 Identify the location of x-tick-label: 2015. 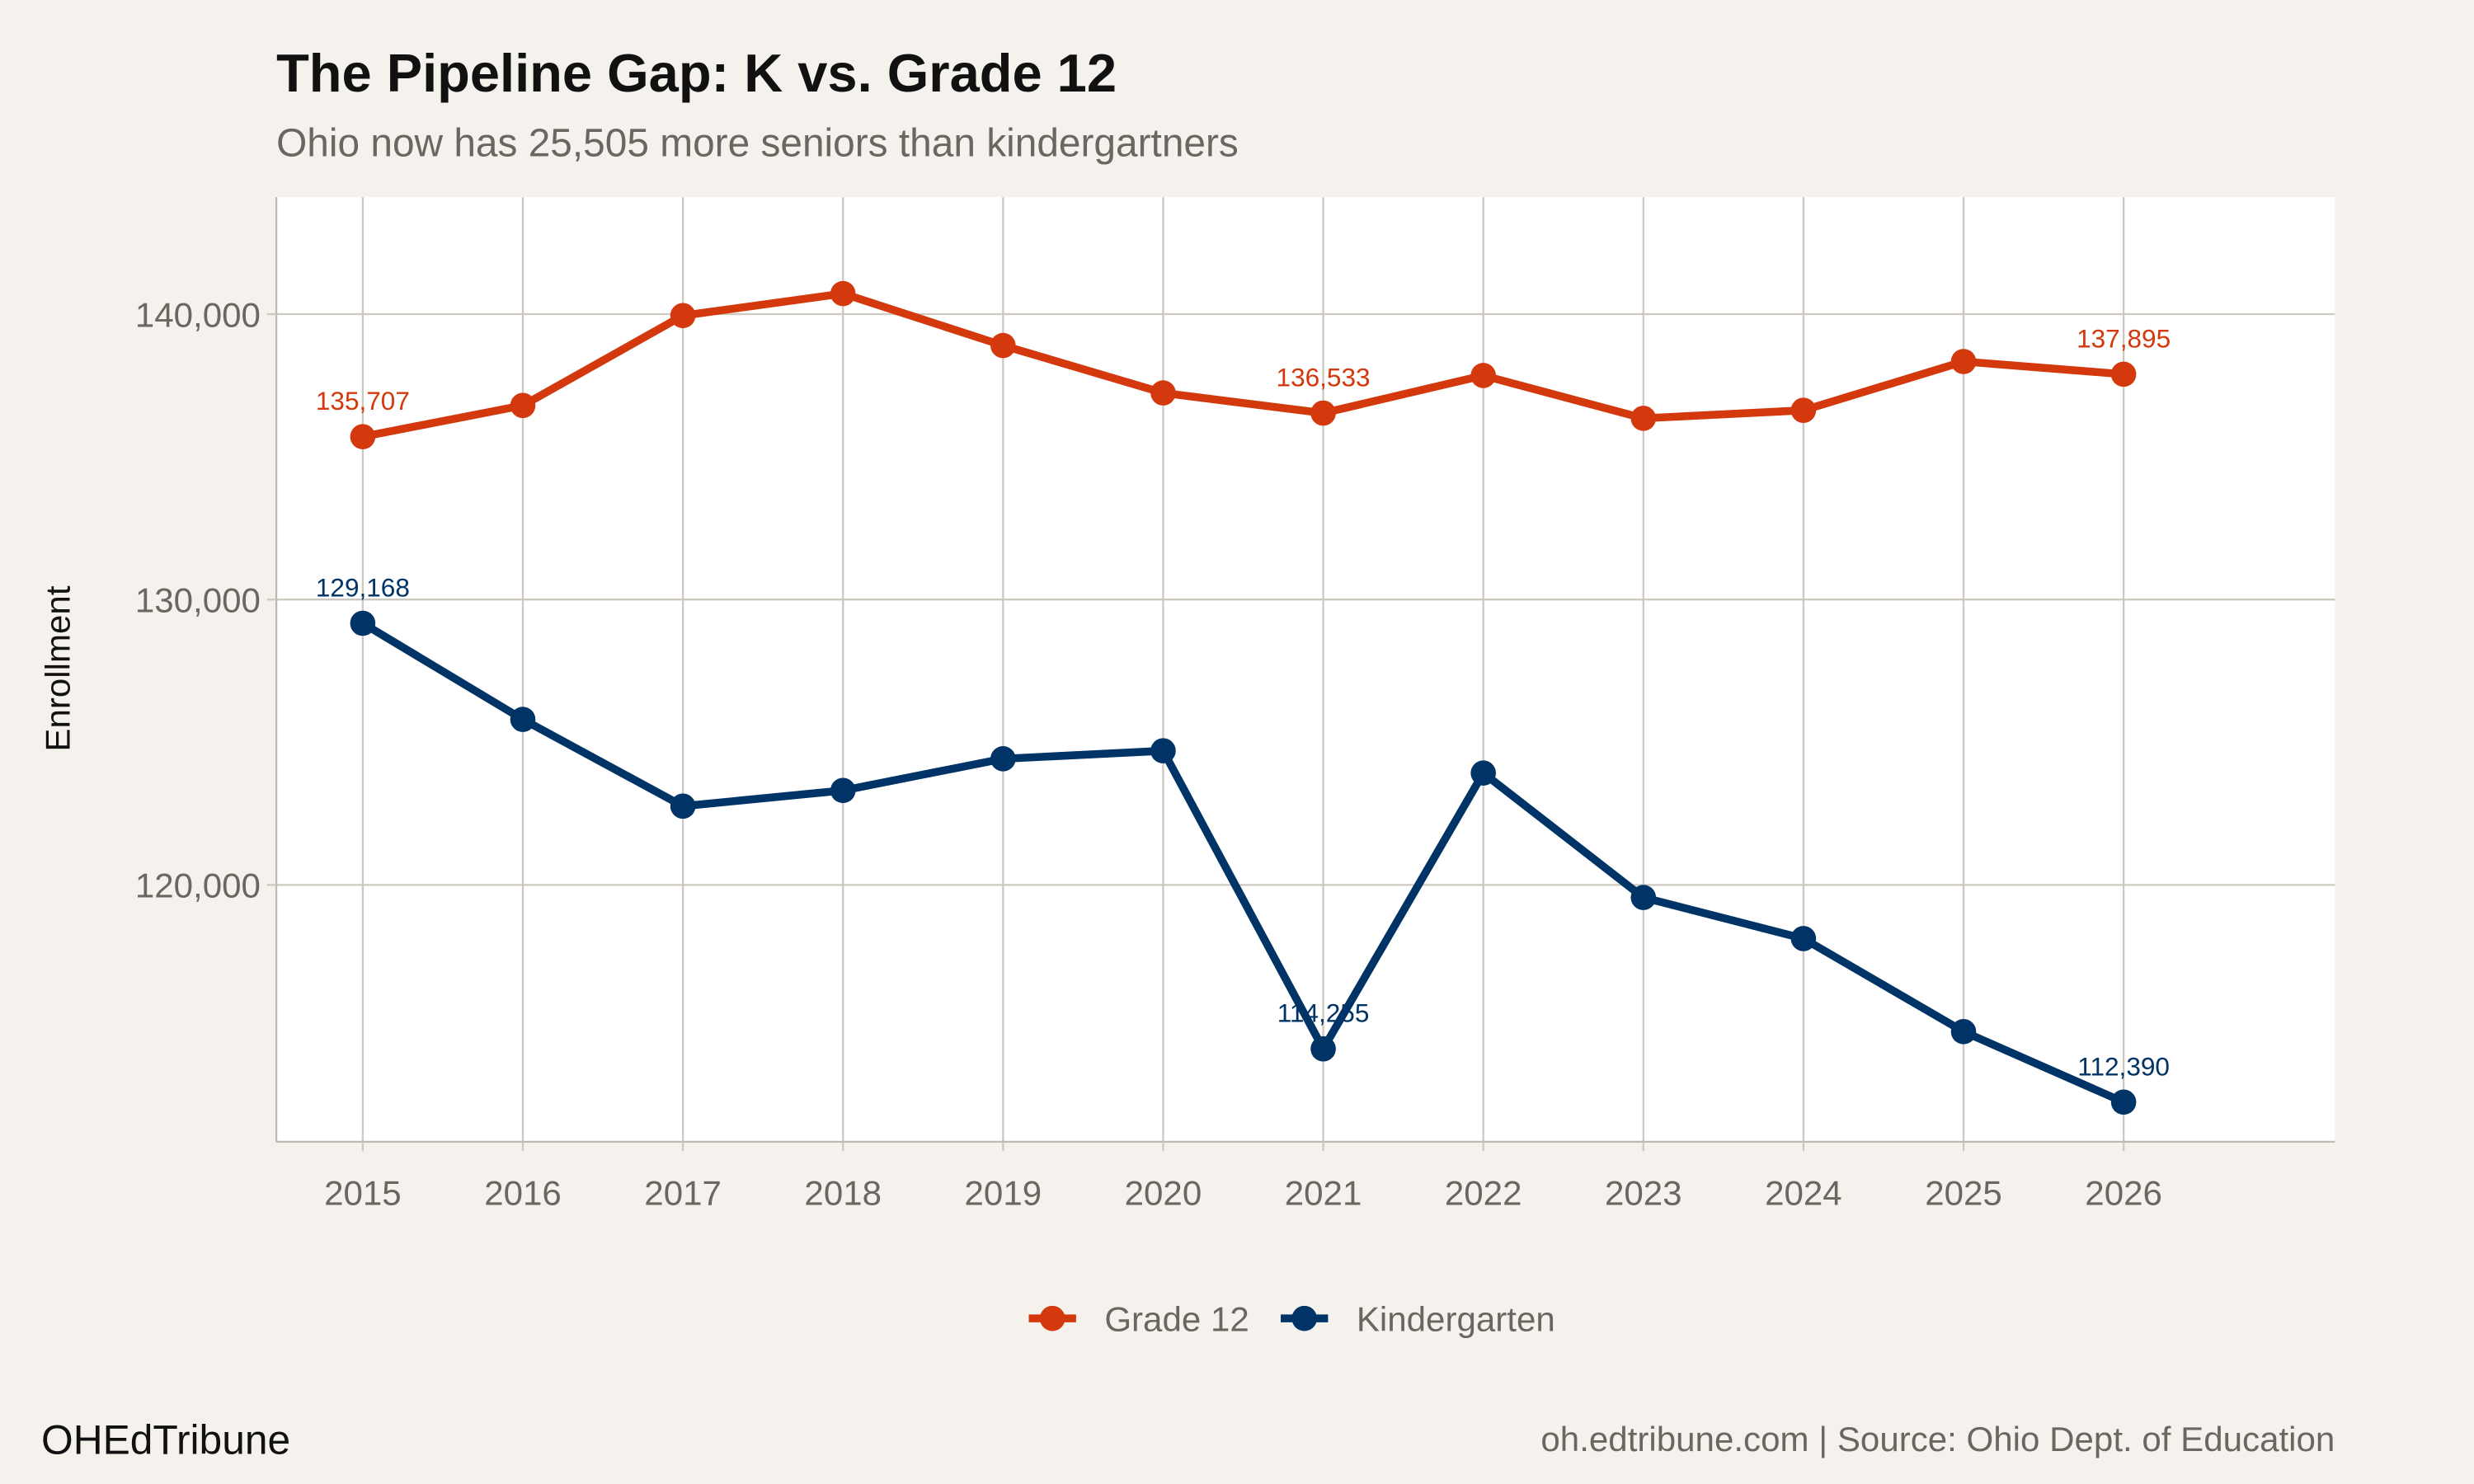
(363, 1192).